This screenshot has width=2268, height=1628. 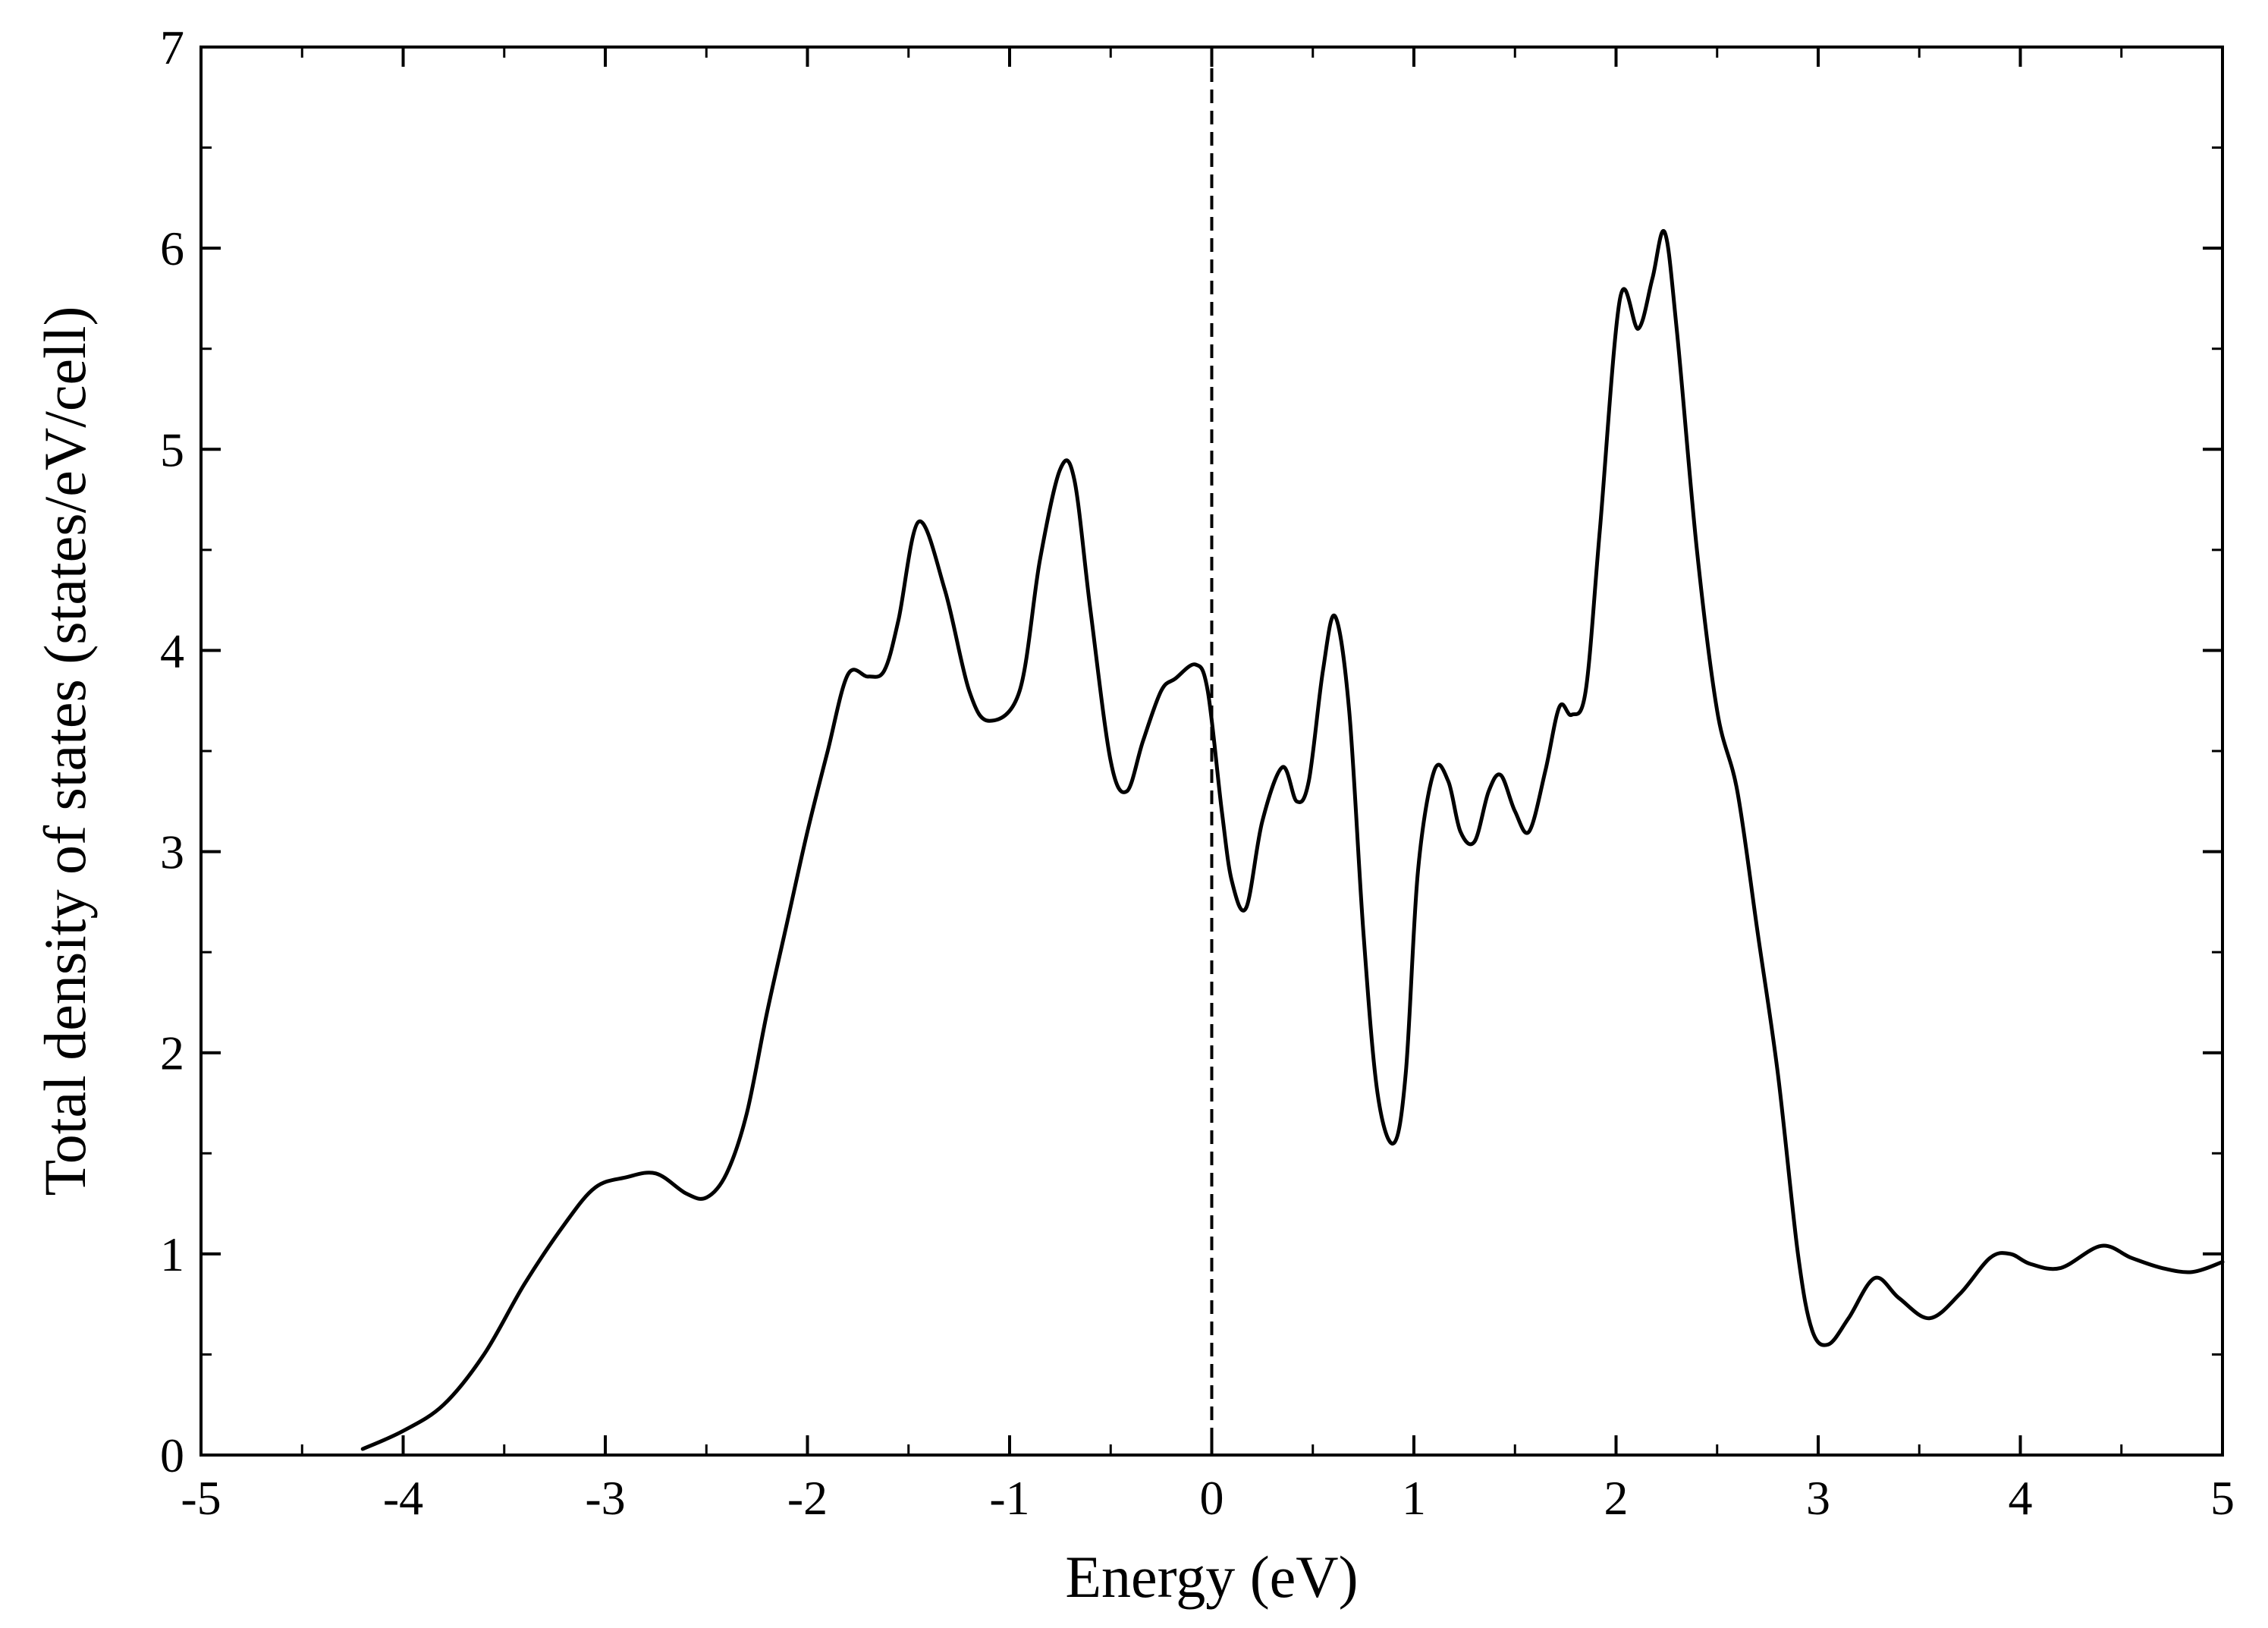 I want to click on x-tick-label: 3, so click(x=1818, y=1498).